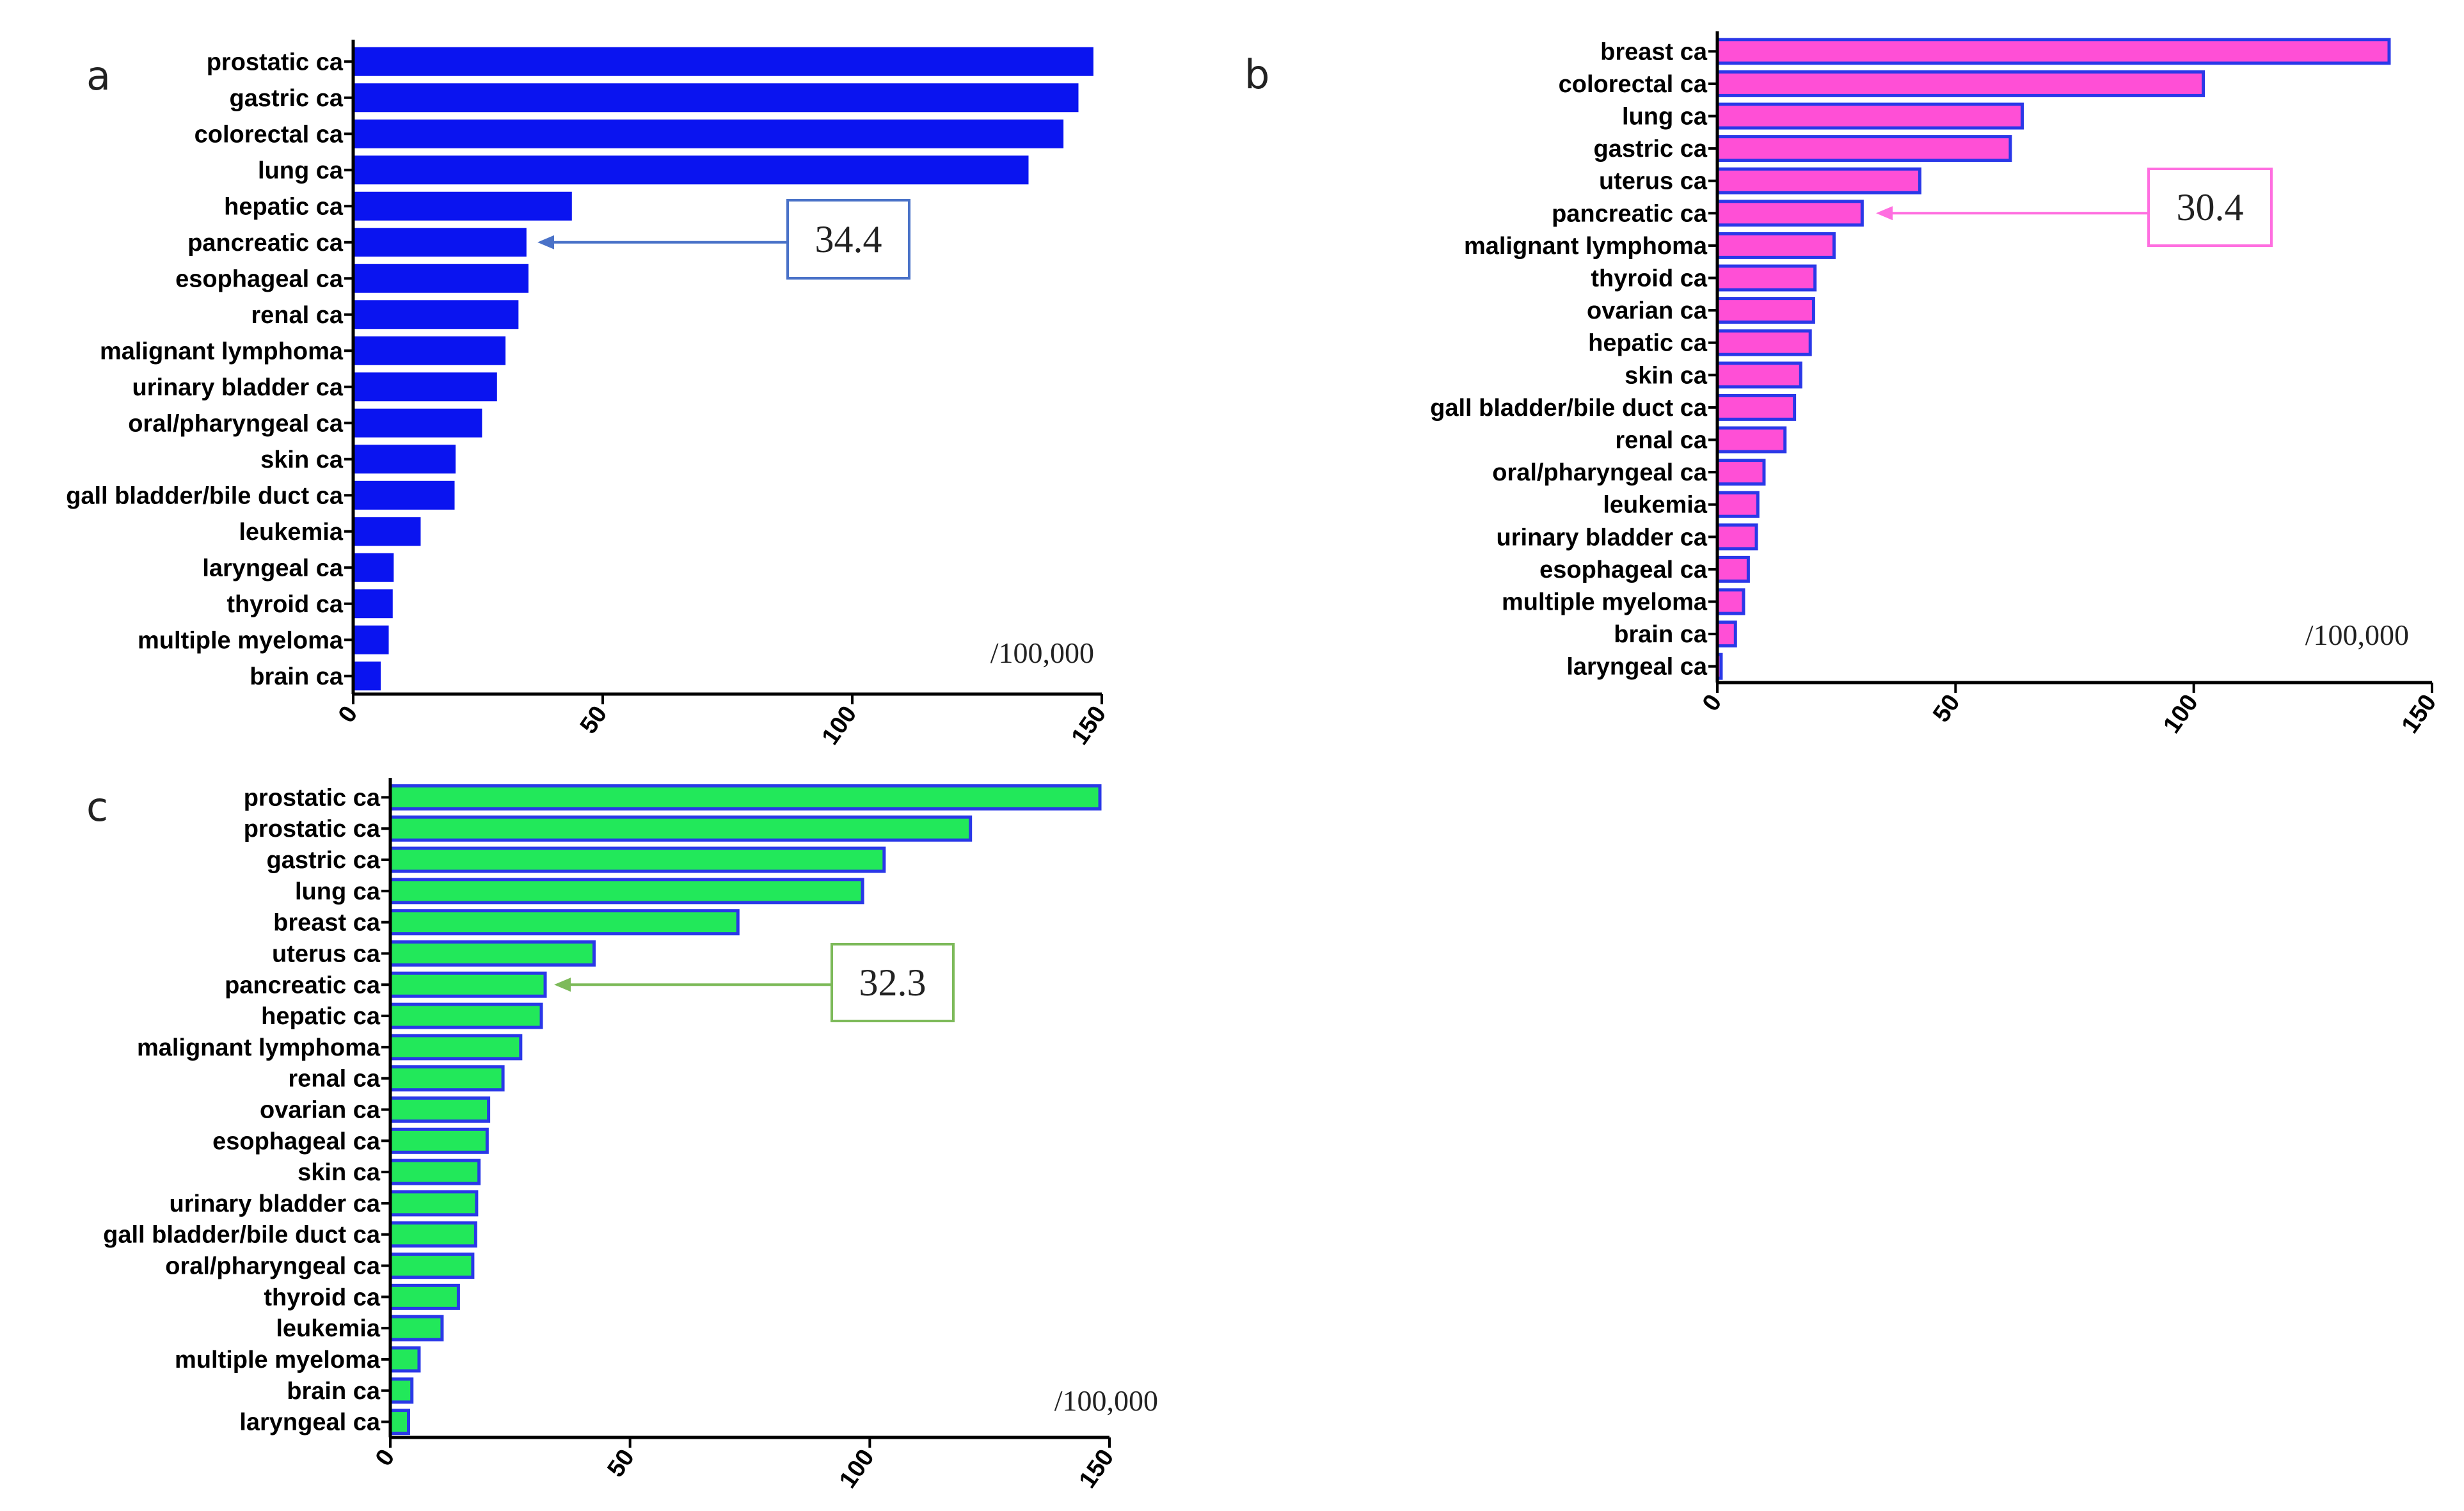  I want to click on category-label: hepatic ca, so click(321, 1017).